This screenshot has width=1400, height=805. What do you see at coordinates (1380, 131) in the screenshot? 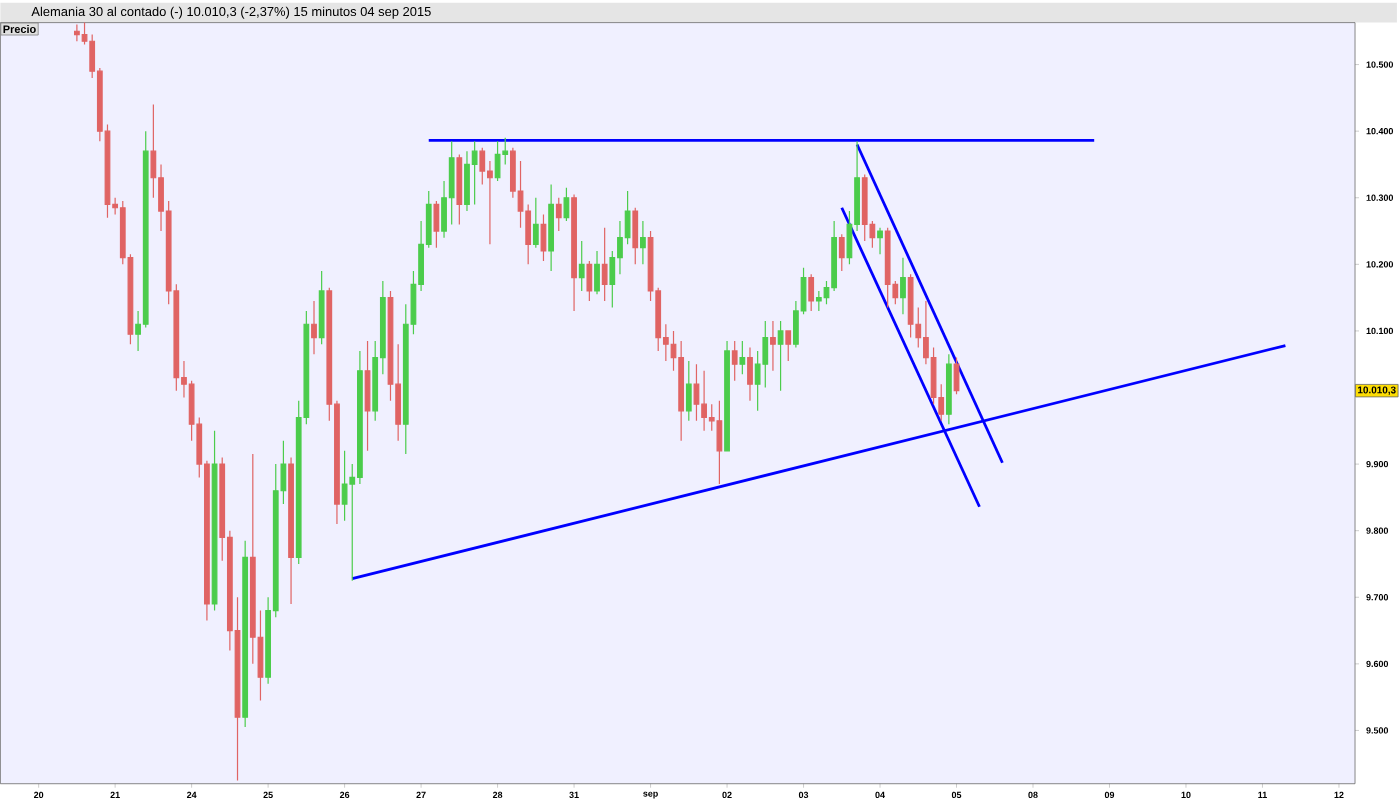
I see `y-tick-label: 10.400` at bounding box center [1380, 131].